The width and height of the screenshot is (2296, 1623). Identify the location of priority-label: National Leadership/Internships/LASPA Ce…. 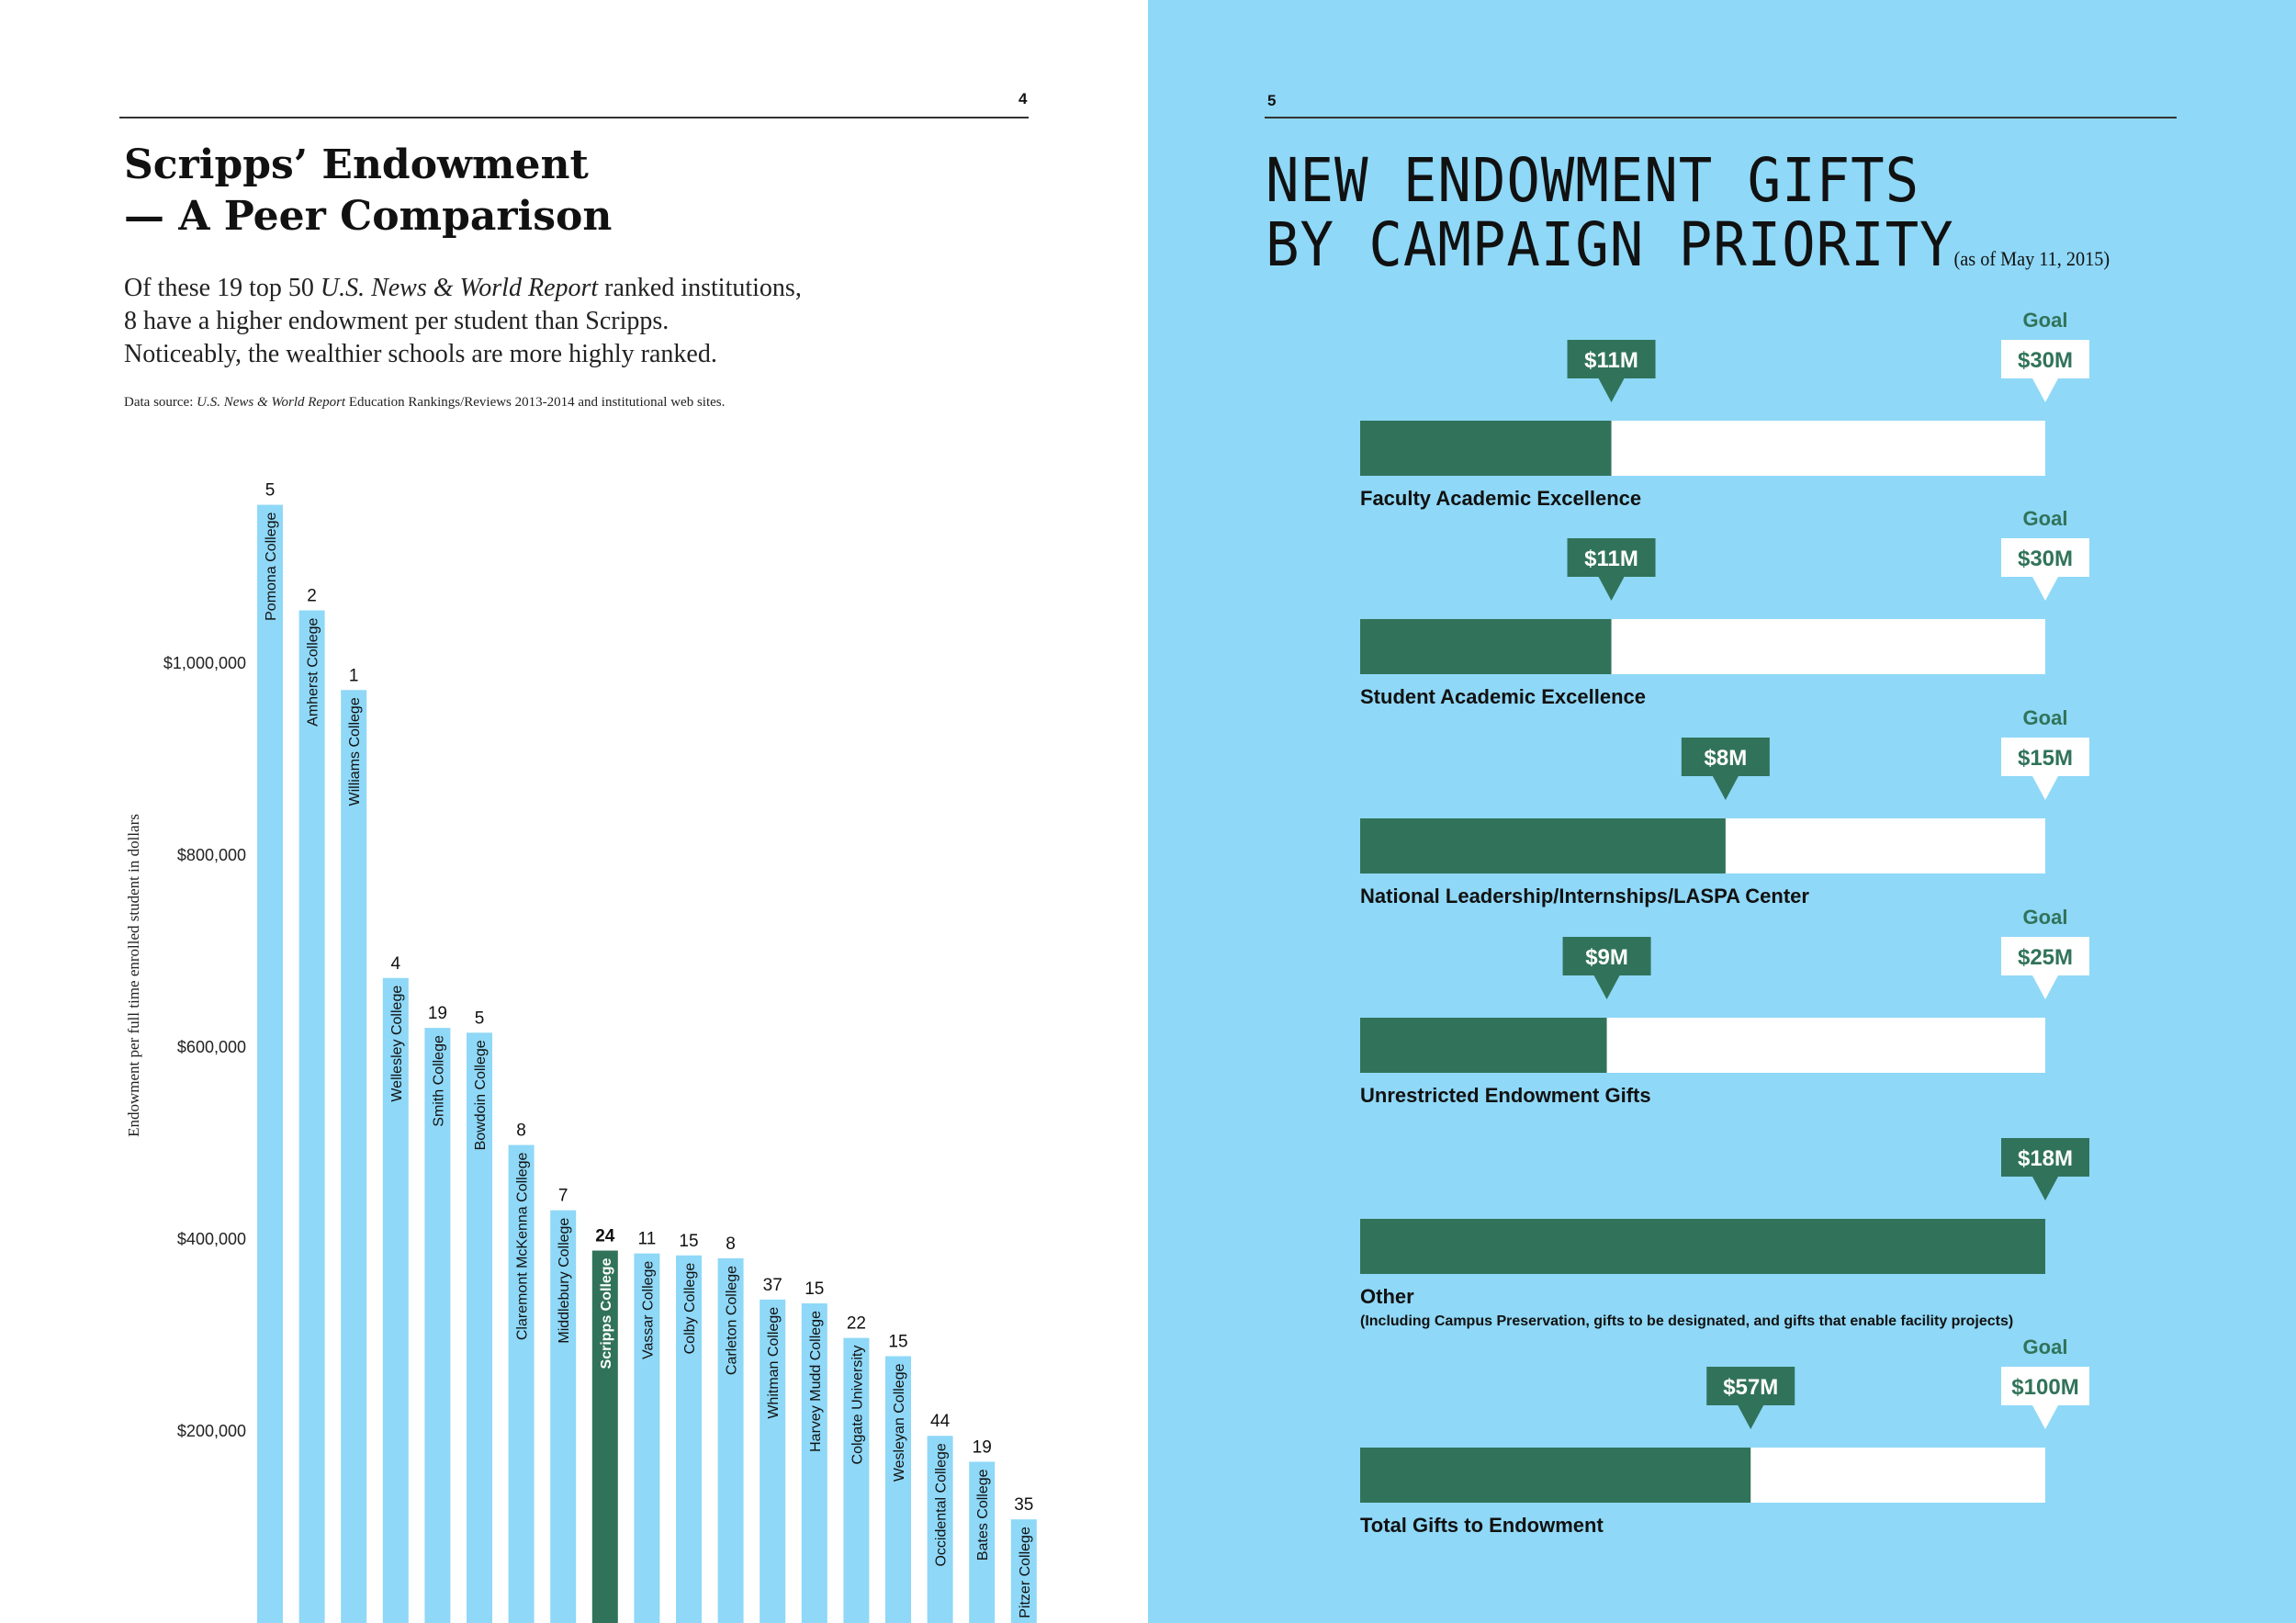
(1584, 896).